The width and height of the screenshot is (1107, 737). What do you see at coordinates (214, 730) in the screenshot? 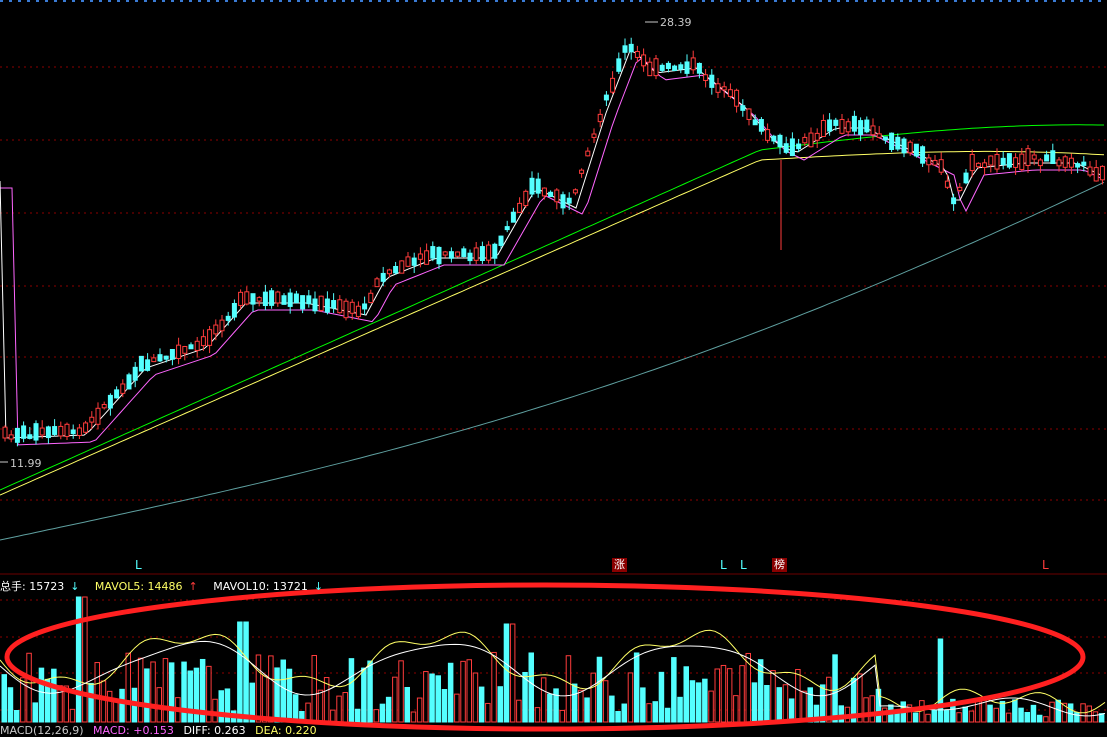
I see `diff-value: DIFF: 0.263` at bounding box center [214, 730].